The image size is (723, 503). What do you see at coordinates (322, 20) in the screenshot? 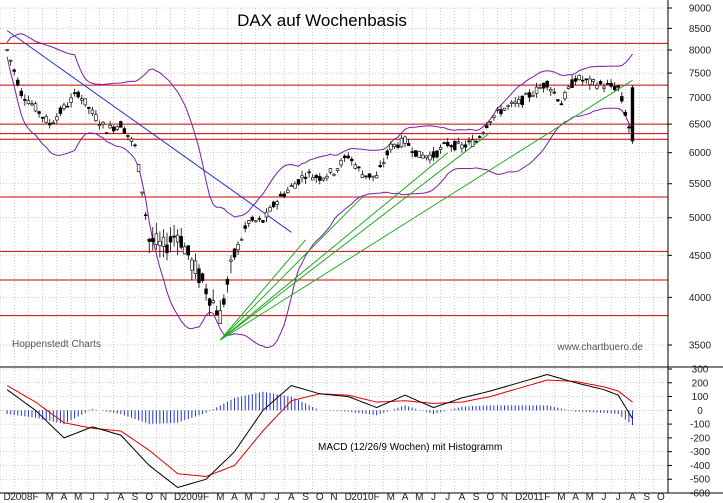
I see `chart-title: DAX auf Wochenbasis` at bounding box center [322, 20].